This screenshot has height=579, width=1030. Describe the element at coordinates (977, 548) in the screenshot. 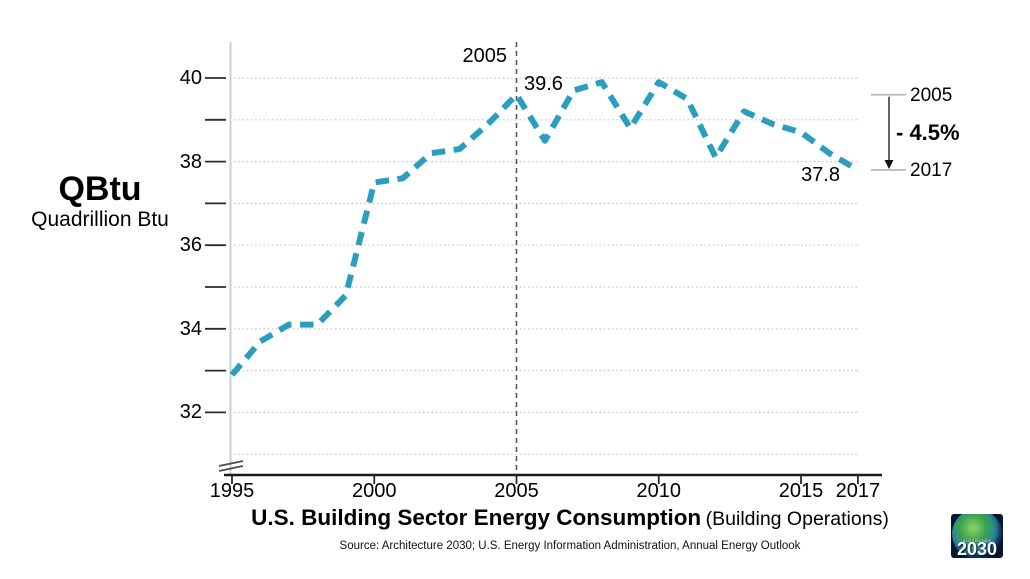

I see `logo-year-text: 2030` at that location.